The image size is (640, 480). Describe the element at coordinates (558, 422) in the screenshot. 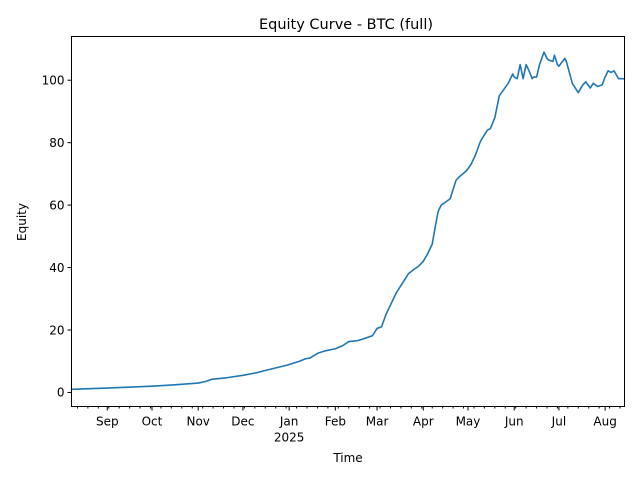

I see `x-tick-label: Jul` at that location.